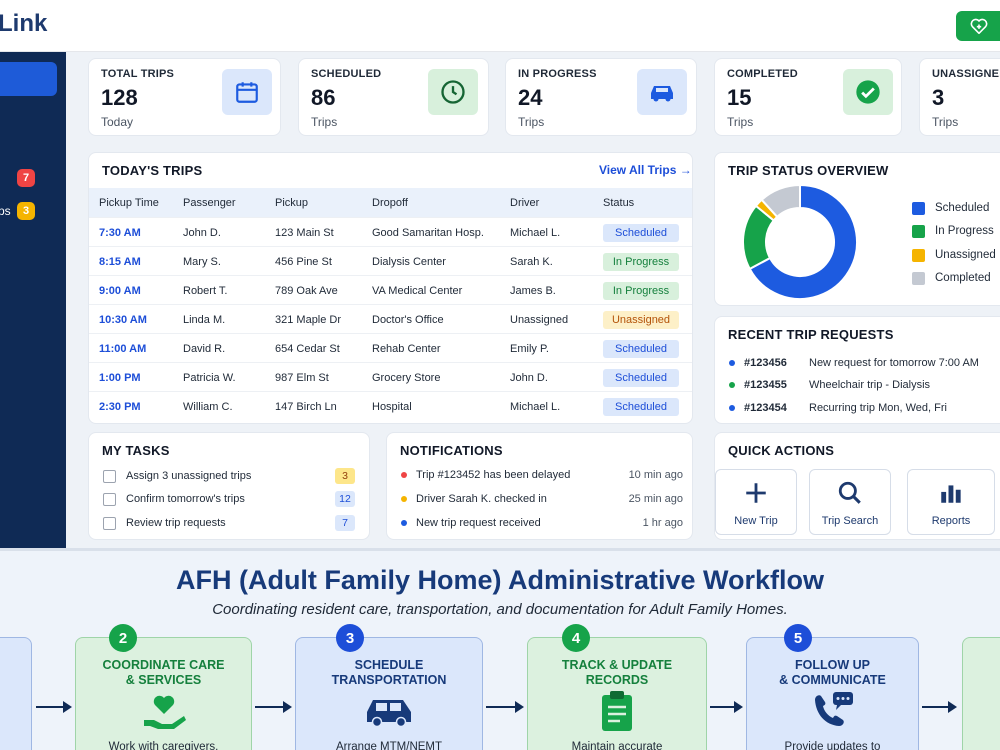 The image size is (1000, 750). Describe the element at coordinates (163, 680) in the screenshot. I see `step-title-line: & SERVICES` at that location.